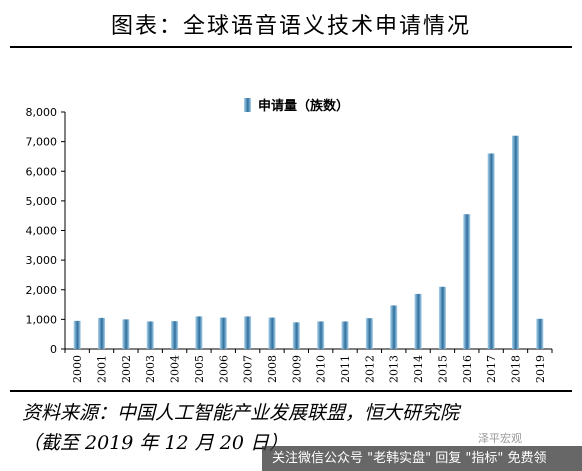 This screenshot has height=471, width=582. I want to click on x-tick-label: 2007, so click(248, 369).